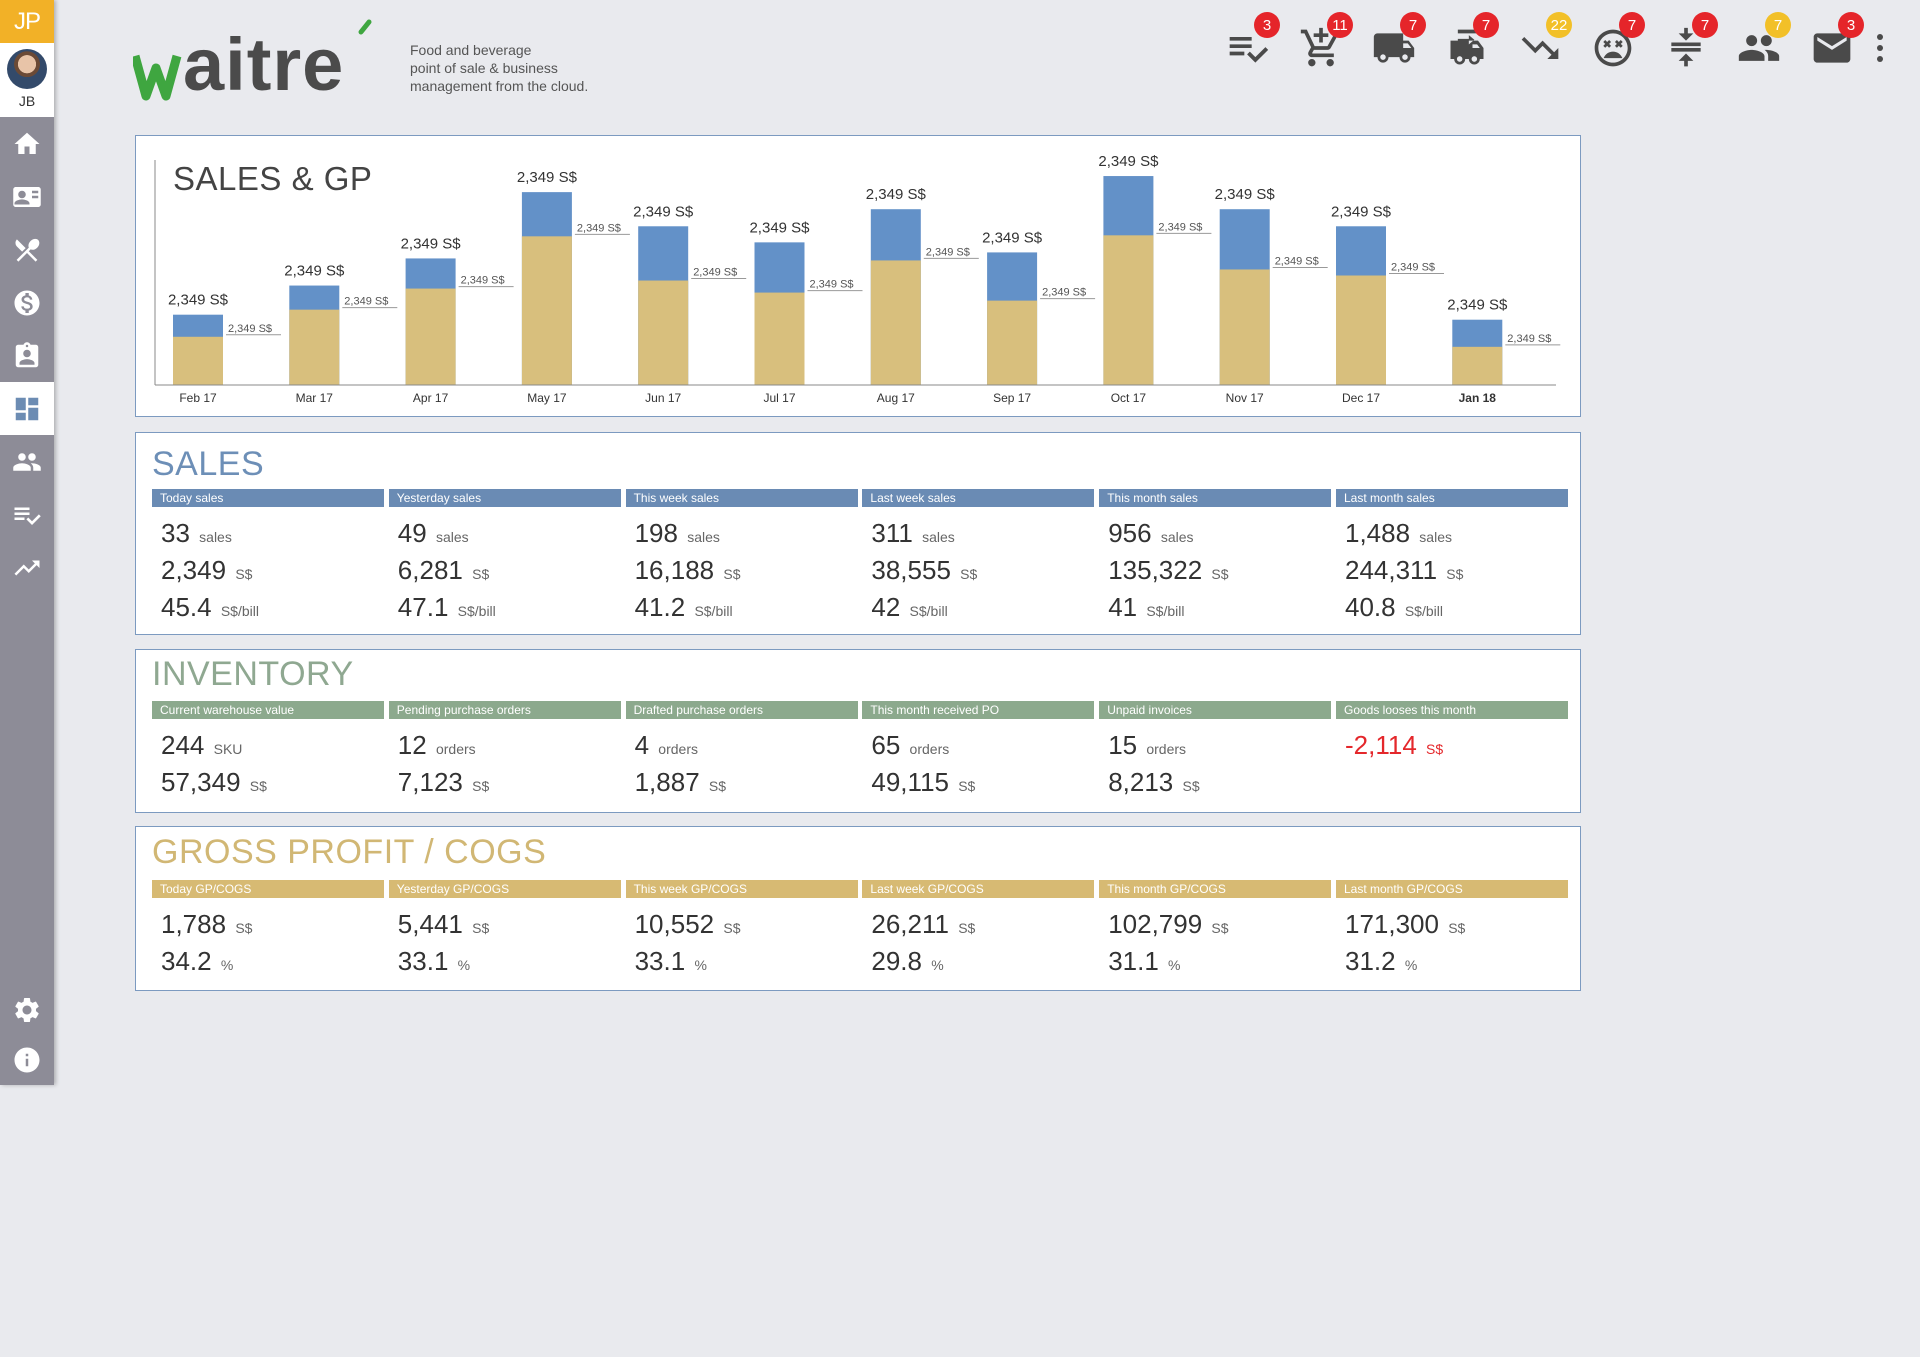 This screenshot has height=1357, width=1920. Describe the element at coordinates (1141, 782) in the screenshot. I see `stat-value: 8,213` at that location.